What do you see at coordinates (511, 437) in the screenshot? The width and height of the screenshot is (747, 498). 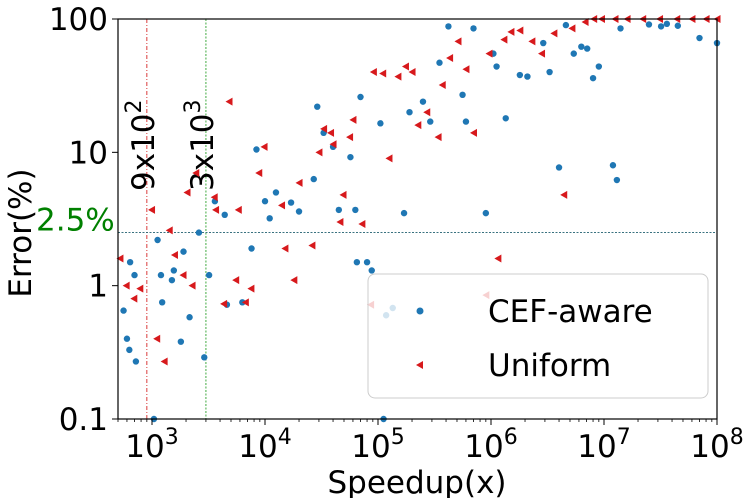 I see `x-tick-exponent: 6` at bounding box center [511, 437].